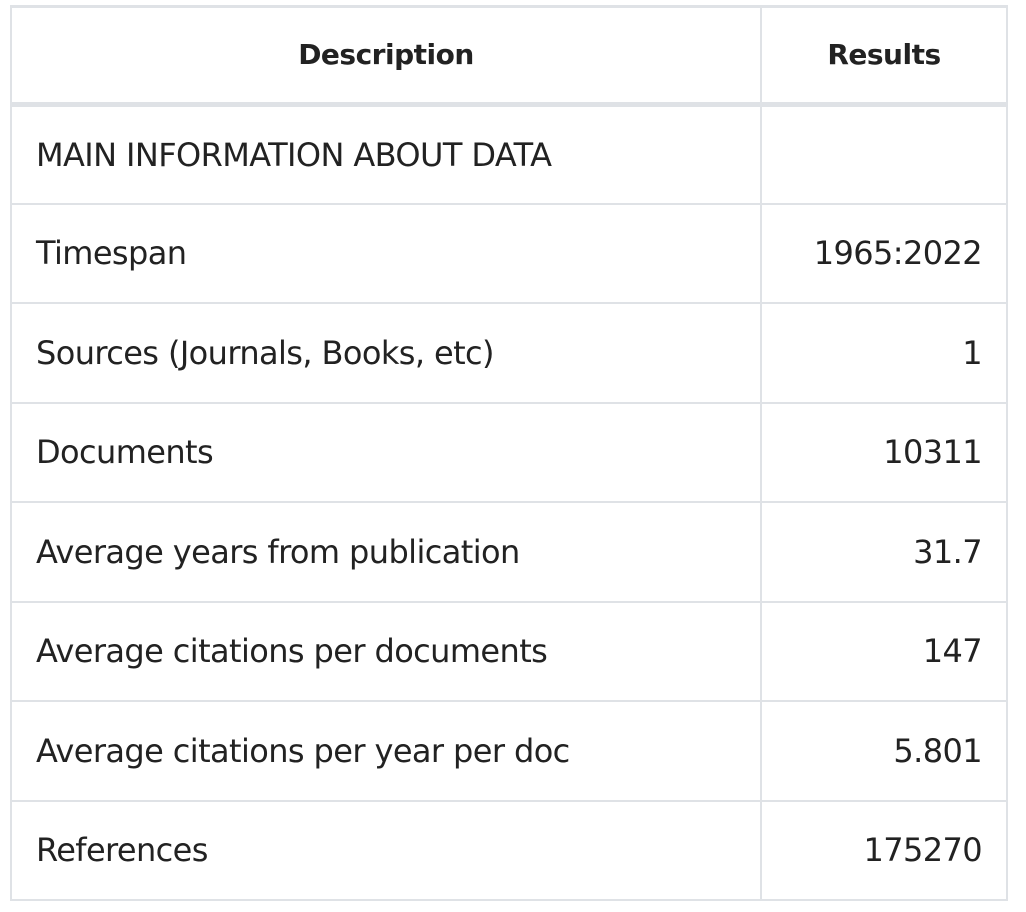  What do you see at coordinates (386, 253) in the screenshot?
I see `row-description: Timespan` at bounding box center [386, 253].